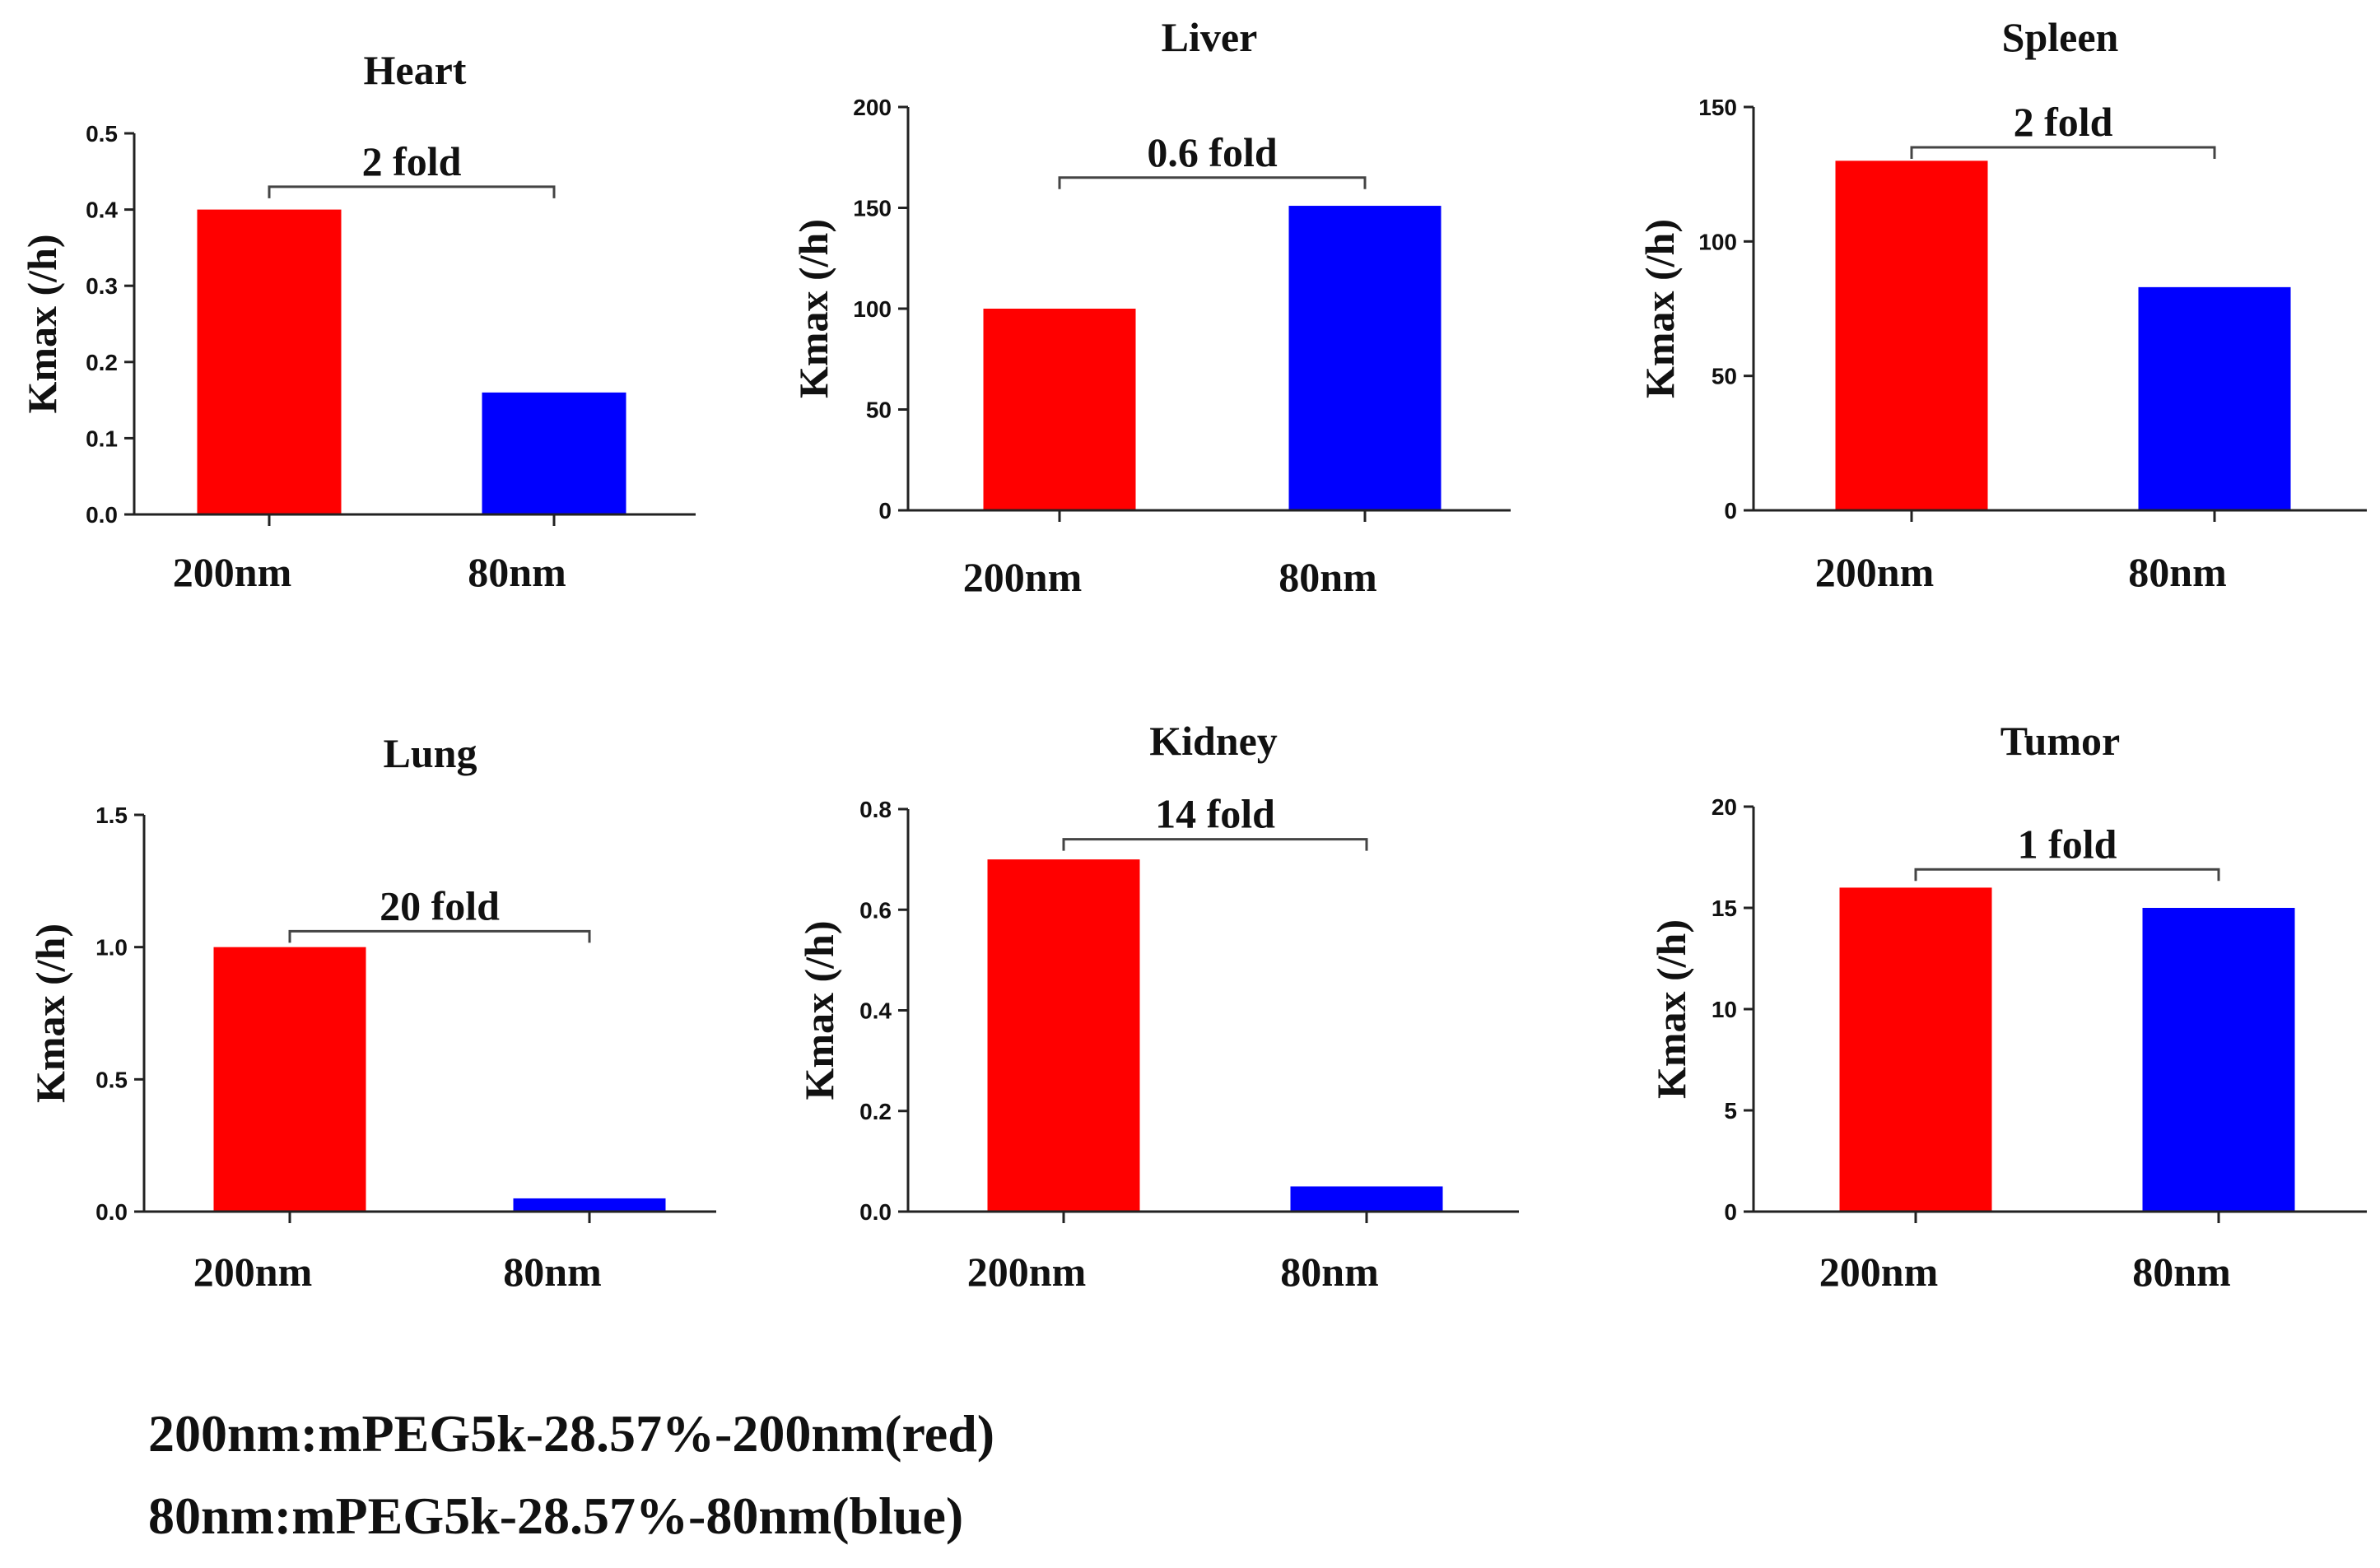 This screenshot has height=1568, width=2380. Describe the element at coordinates (2181, 1272) in the screenshot. I see `x-tick-label-tumor-80nm: 80nm` at that location.